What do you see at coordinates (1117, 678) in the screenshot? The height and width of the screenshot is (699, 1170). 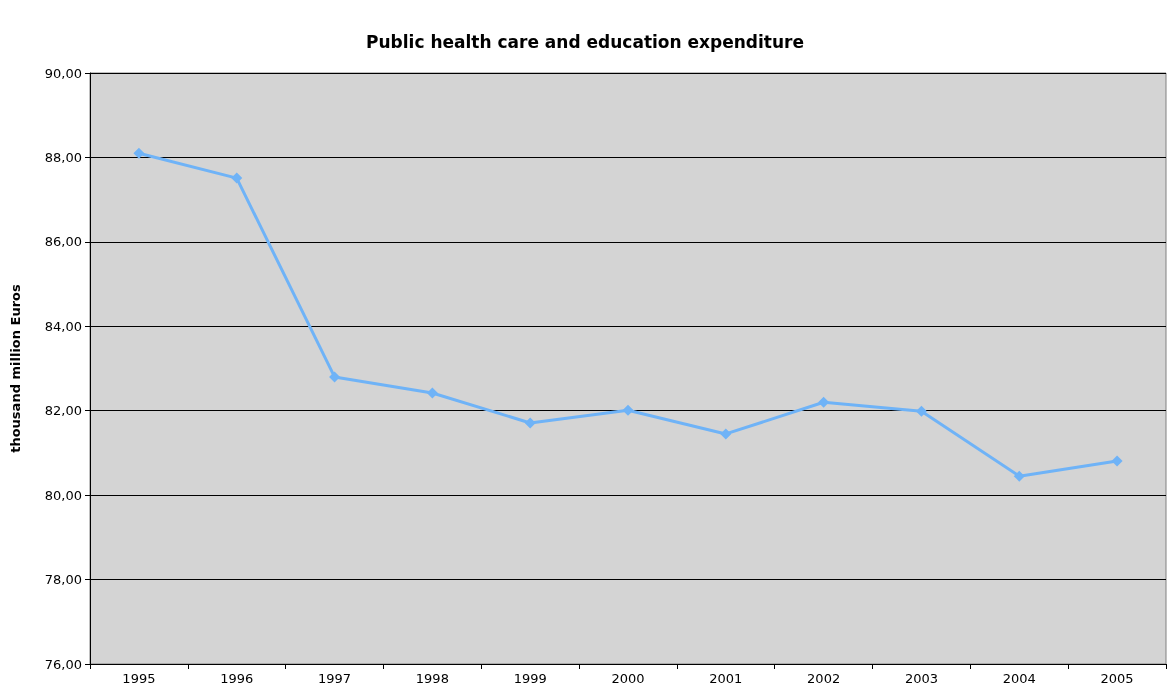 I see `x-tick-label: 2005` at bounding box center [1117, 678].